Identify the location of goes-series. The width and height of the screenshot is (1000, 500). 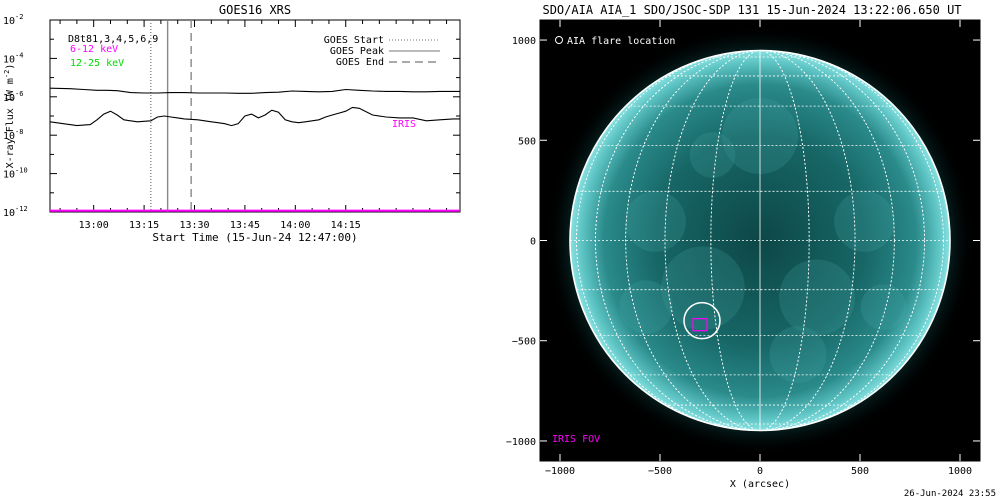
(255, 149).